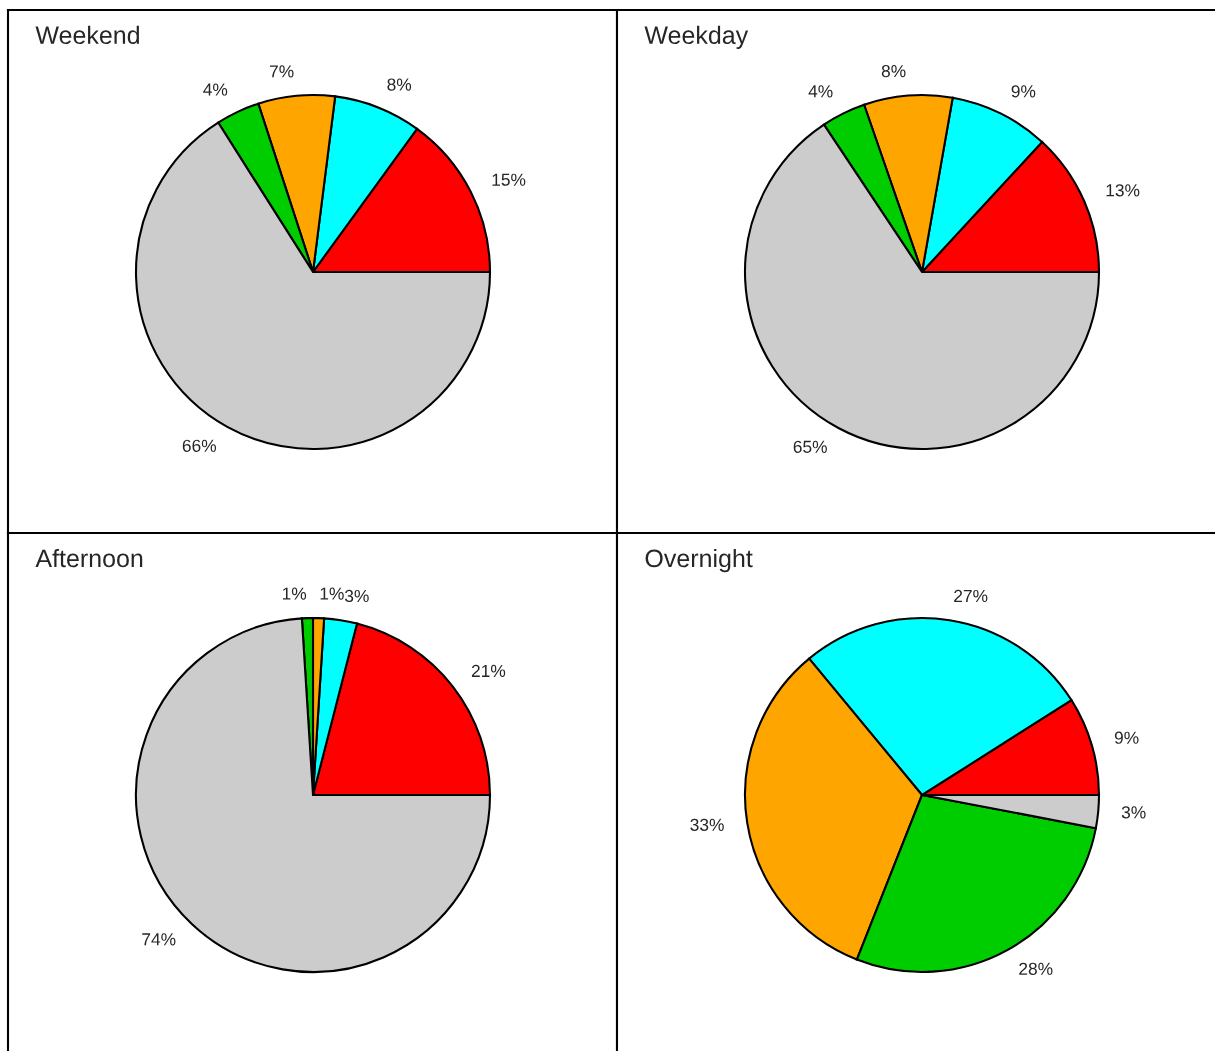 This screenshot has height=1051, width=1215. I want to click on data-label: 74%, so click(159, 939).